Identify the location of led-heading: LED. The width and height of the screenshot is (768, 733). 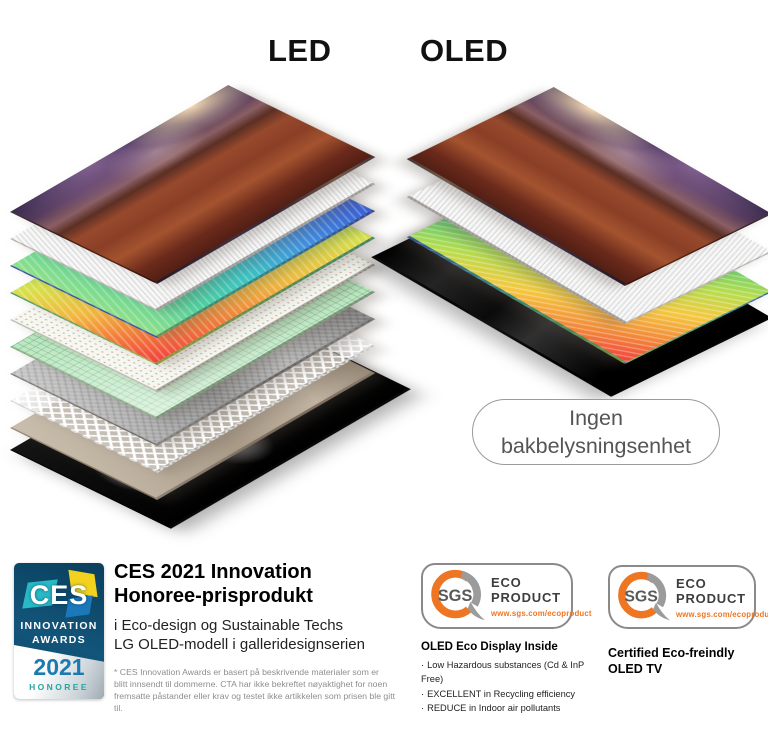
(300, 50).